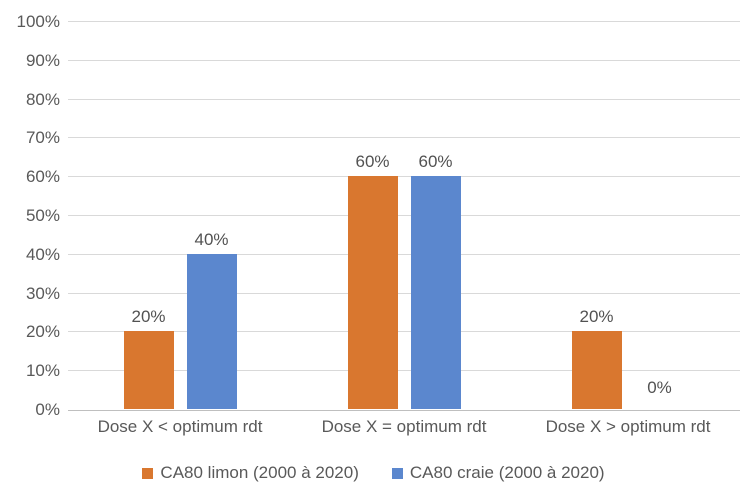 This screenshot has width=747, height=502. What do you see at coordinates (38, 21) in the screenshot?
I see `y-axis-tick-label: 100%` at bounding box center [38, 21].